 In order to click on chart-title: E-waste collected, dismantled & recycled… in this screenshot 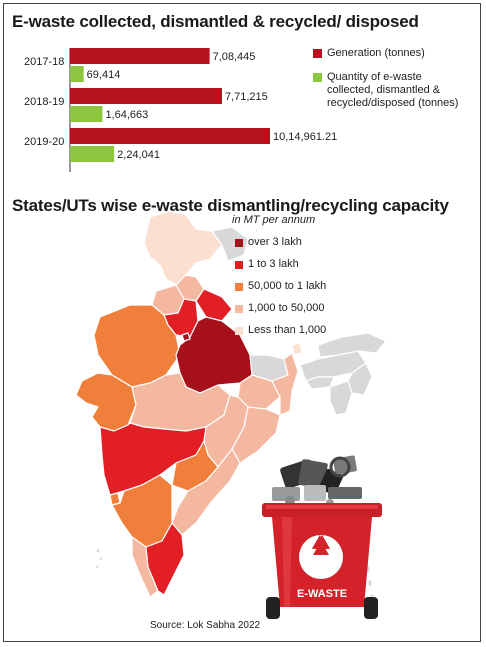, I will do `click(215, 21)`.